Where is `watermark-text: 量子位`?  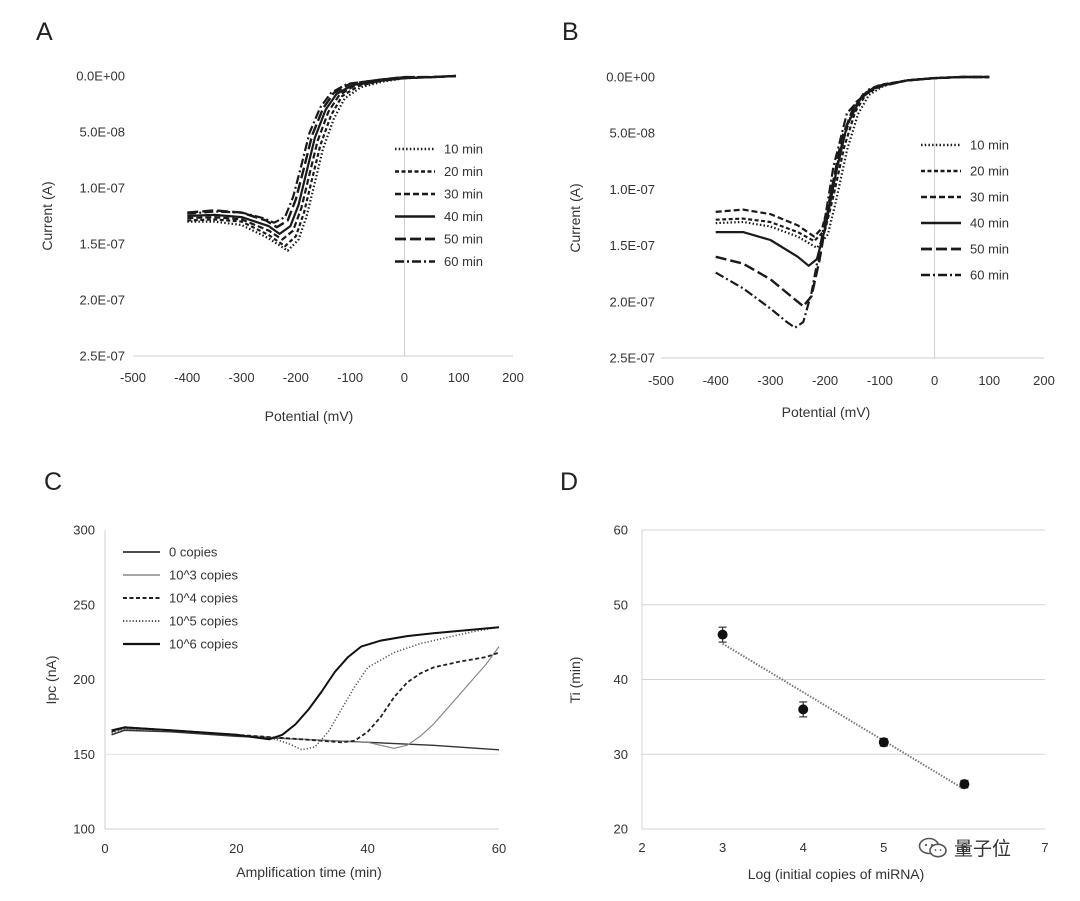
watermark-text: 量子位 is located at coordinates (983, 849).